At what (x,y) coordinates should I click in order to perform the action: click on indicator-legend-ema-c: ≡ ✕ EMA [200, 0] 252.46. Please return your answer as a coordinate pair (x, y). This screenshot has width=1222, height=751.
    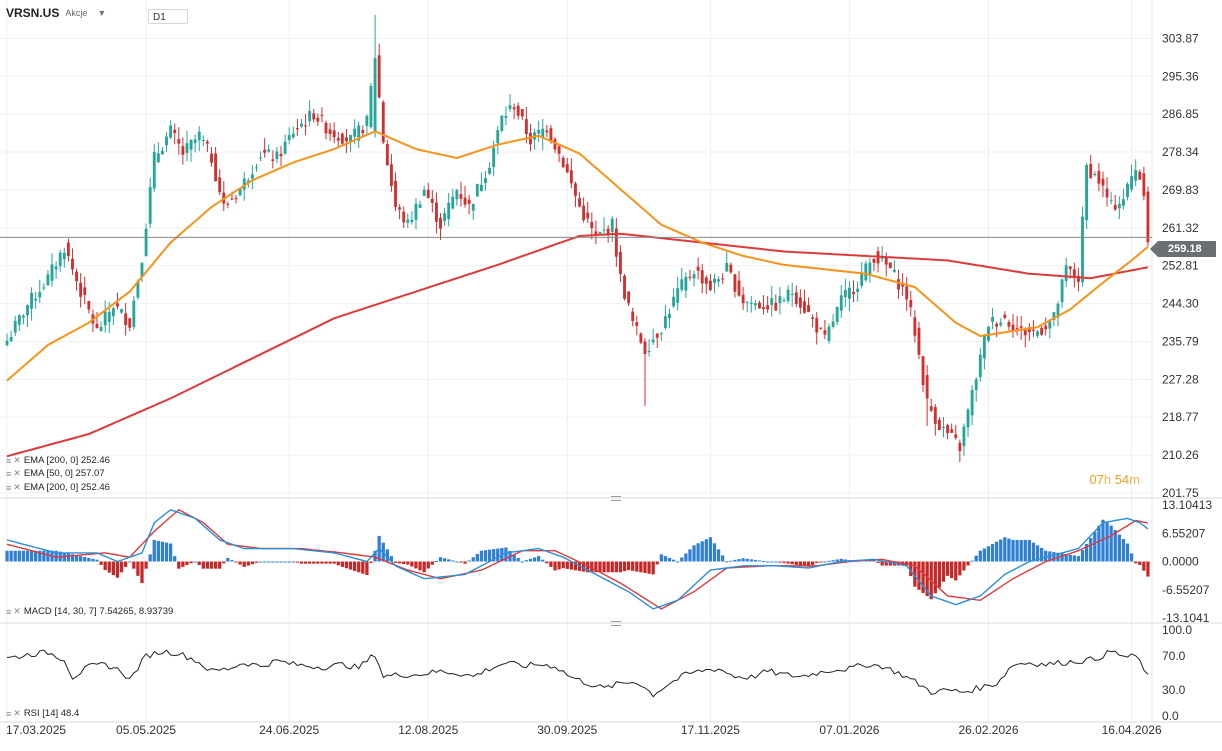
    Looking at the image, I should click on (58, 487).